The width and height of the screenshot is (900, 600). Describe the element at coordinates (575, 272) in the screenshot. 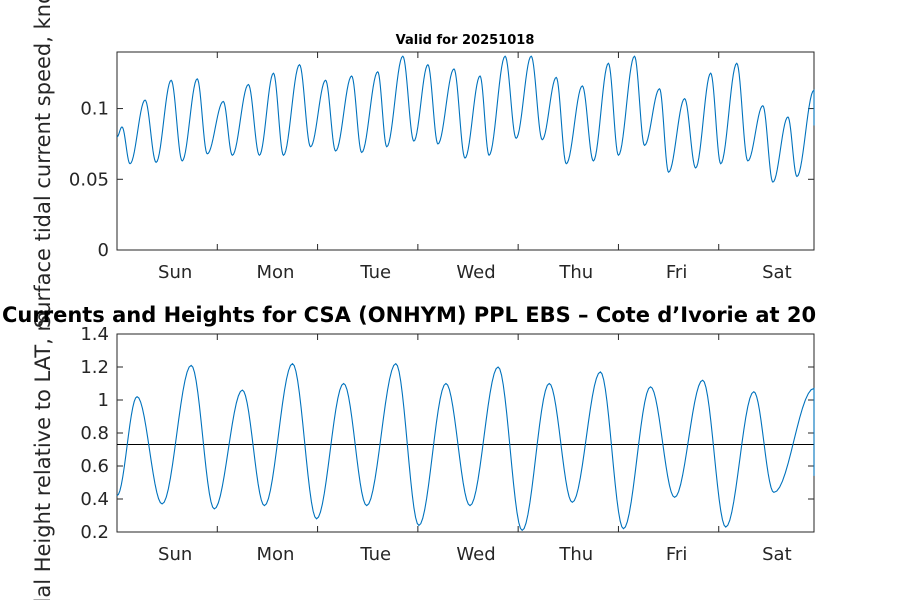

I see `speed-x-tick-label: Thu` at that location.